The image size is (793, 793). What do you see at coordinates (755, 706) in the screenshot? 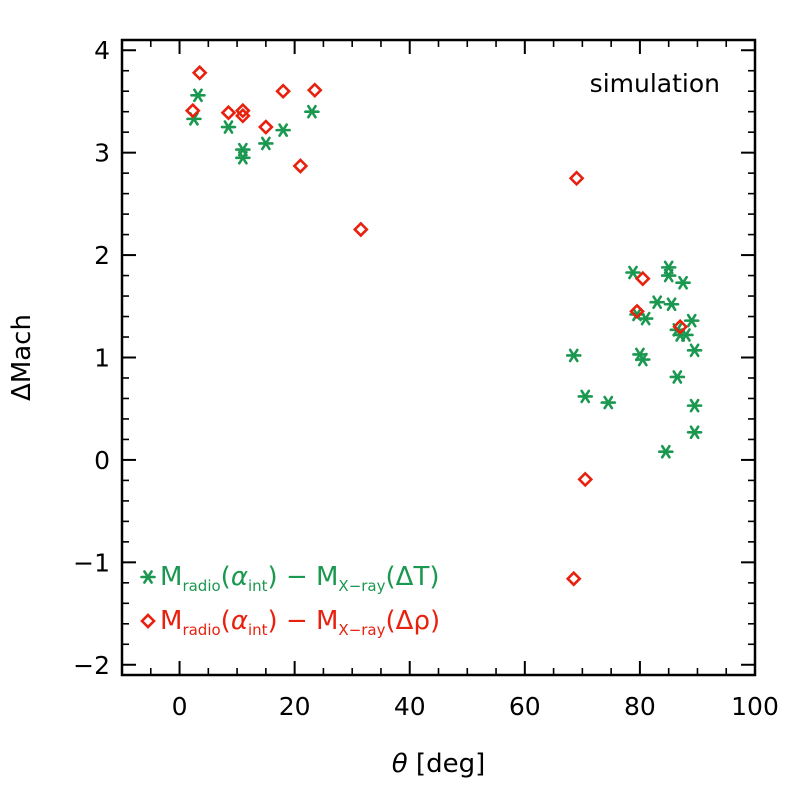
I see `x-tick-label: 100` at bounding box center [755, 706].